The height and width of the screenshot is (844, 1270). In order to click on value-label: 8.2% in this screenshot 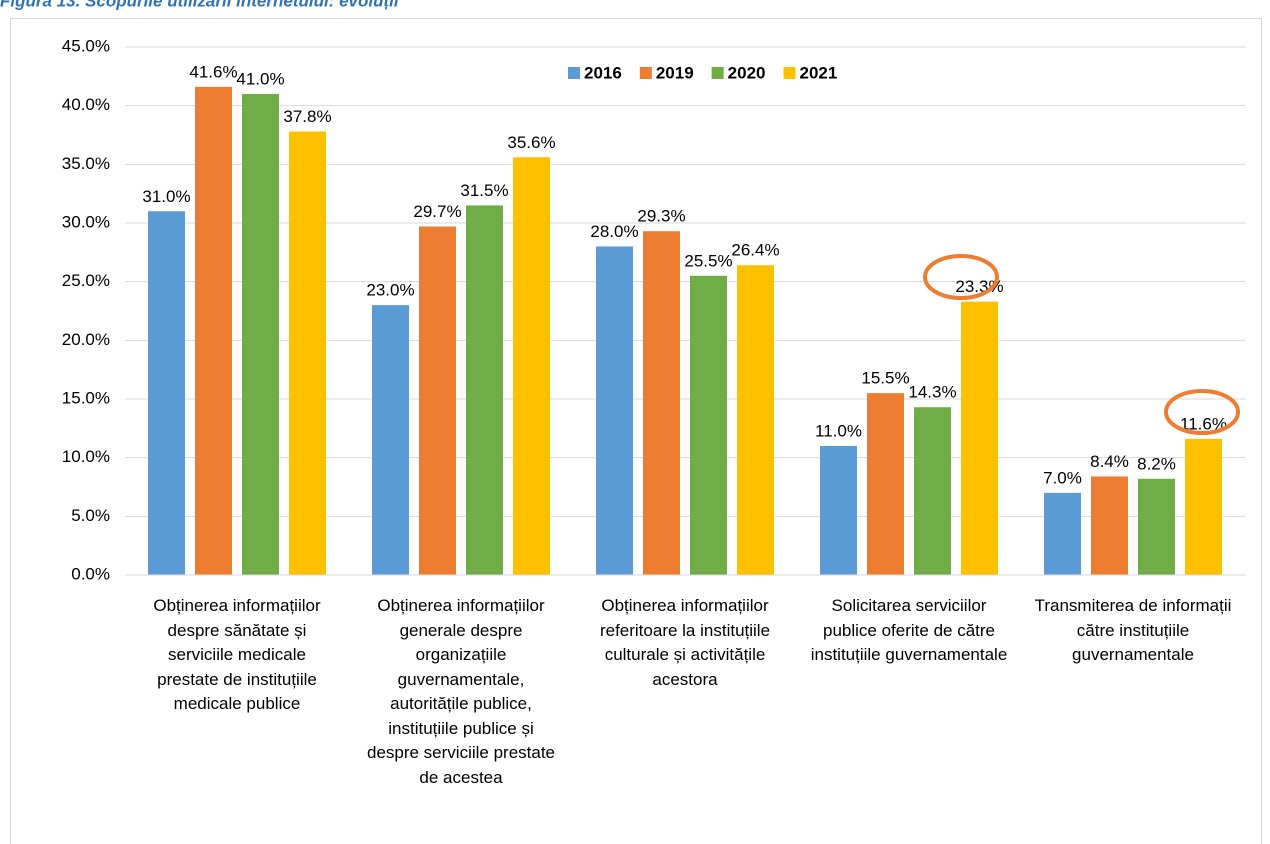, I will do `click(1156, 463)`.